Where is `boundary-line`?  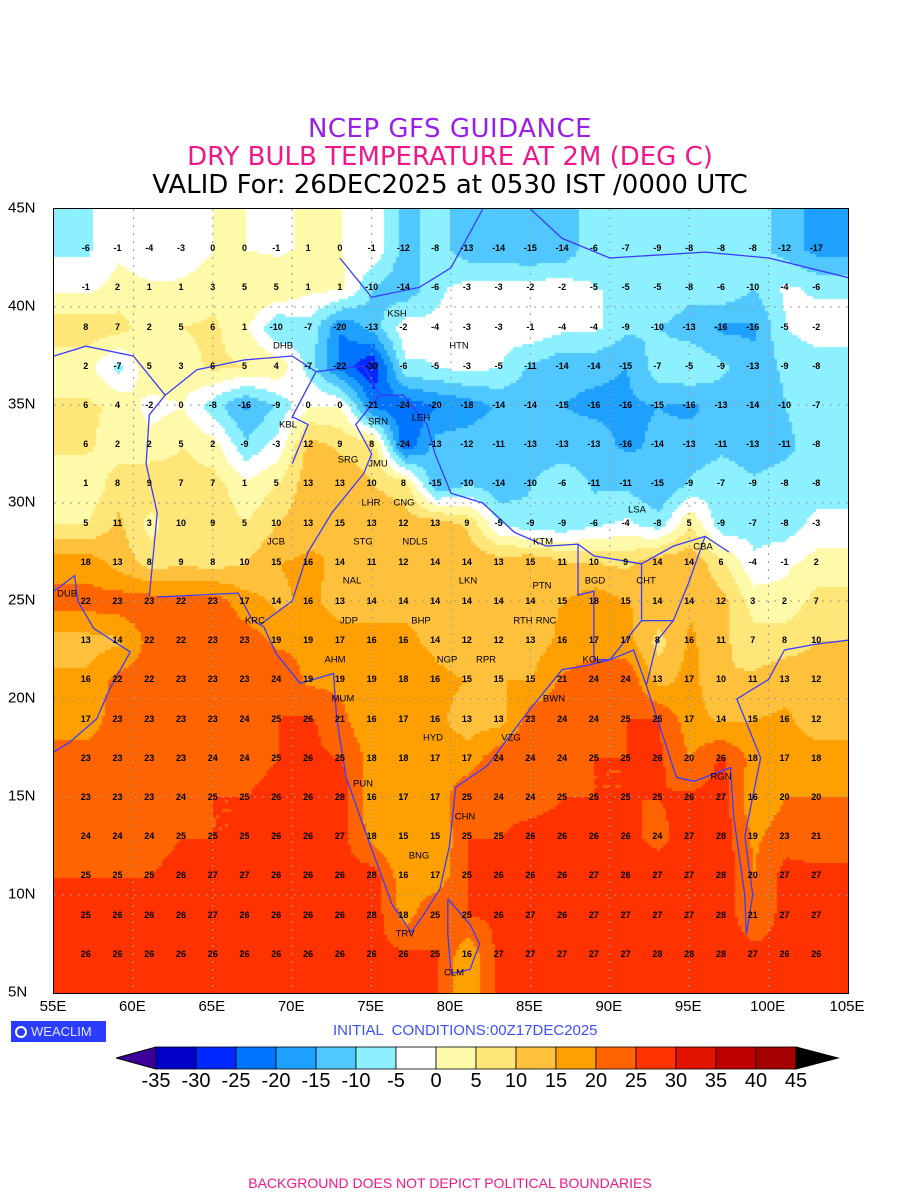
boundary-line is located at coordinates (659, 653).